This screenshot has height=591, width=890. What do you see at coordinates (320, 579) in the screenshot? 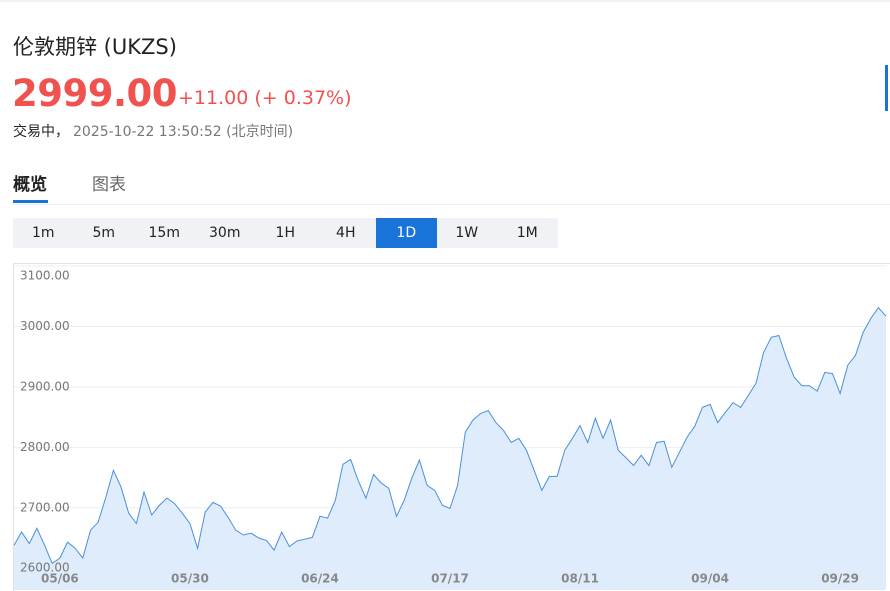
I see `x-tick-label: 06/24` at bounding box center [320, 579].